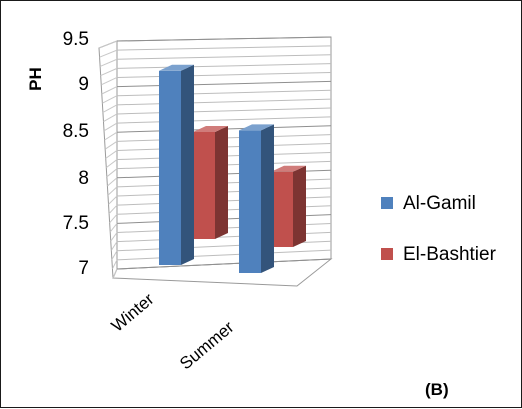 The height and width of the screenshot is (409, 522). What do you see at coordinates (450, 254) in the screenshot?
I see `legend-label-el-bashtier: El-Bashtier` at bounding box center [450, 254].